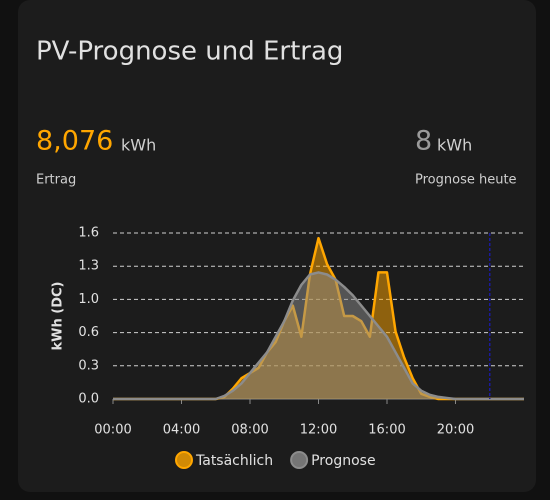 This screenshot has height=500, width=550. What do you see at coordinates (88, 365) in the screenshot?
I see `y-tick-label: 0.3` at bounding box center [88, 365].